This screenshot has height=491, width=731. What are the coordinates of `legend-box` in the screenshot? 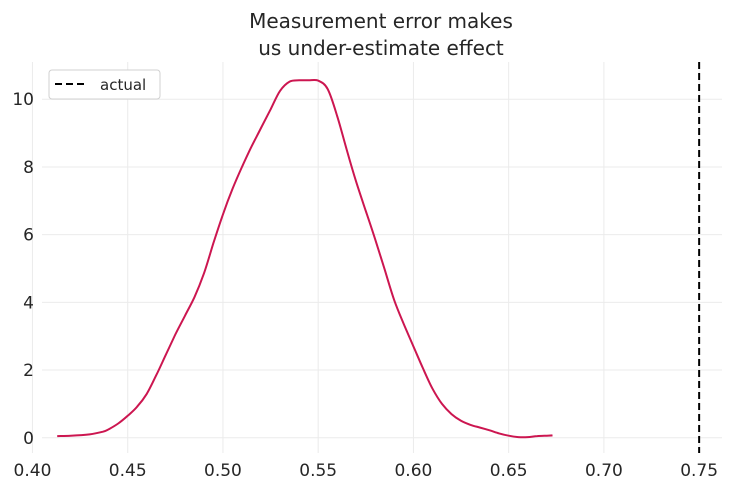 It's located at (104, 84).